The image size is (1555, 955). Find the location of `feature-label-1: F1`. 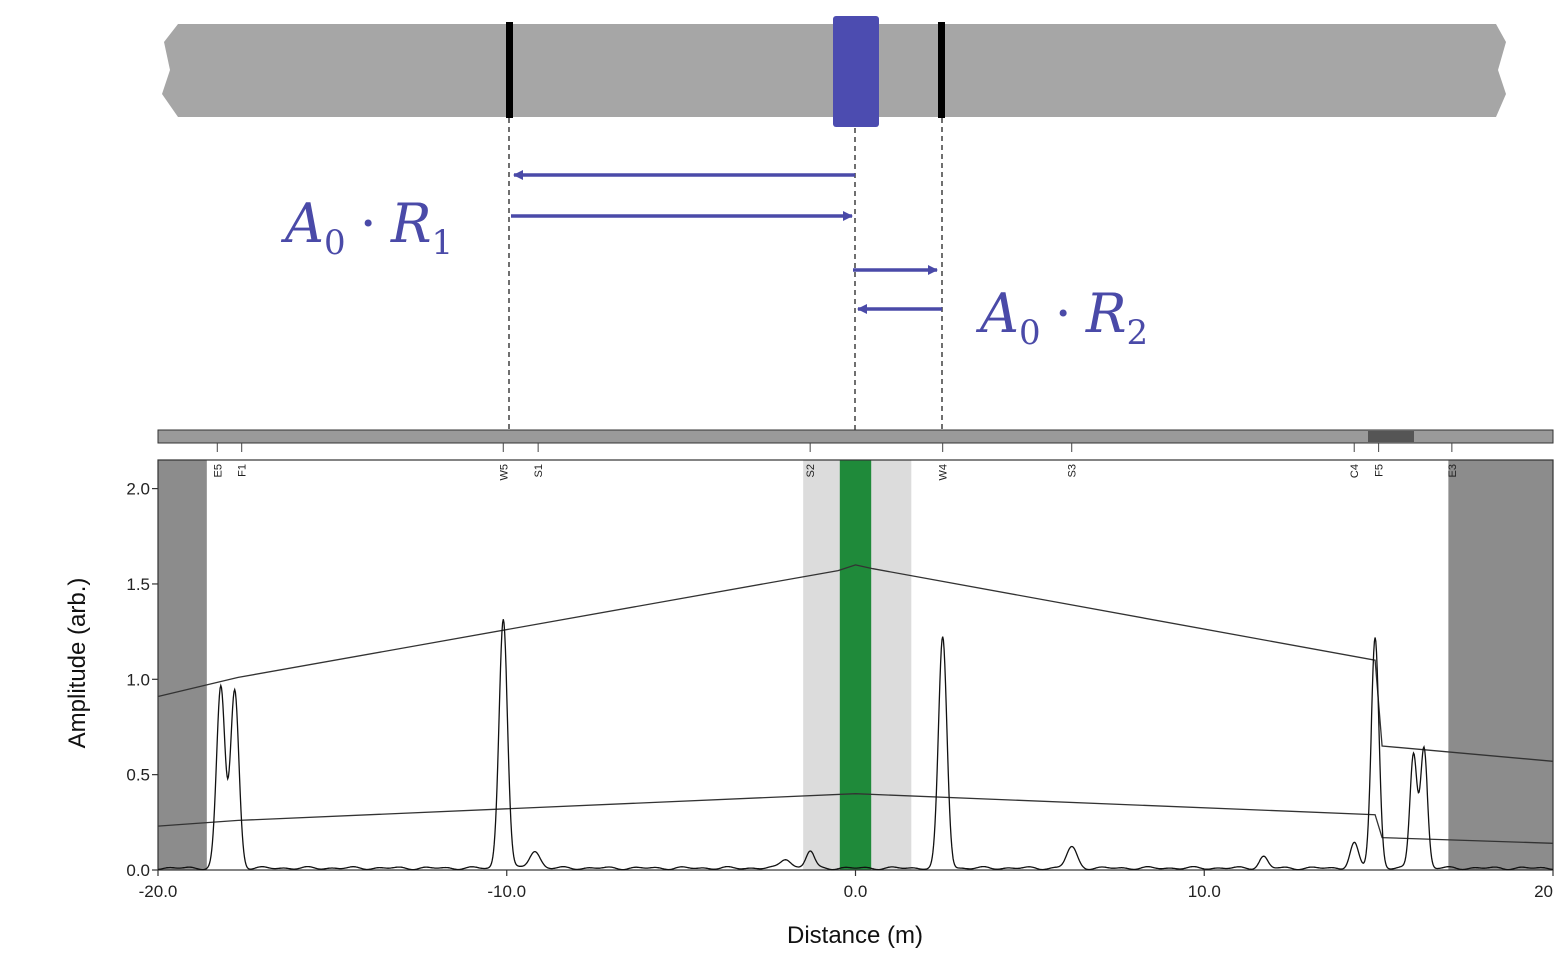

feature-label-1: F1 is located at coordinates (243, 470).